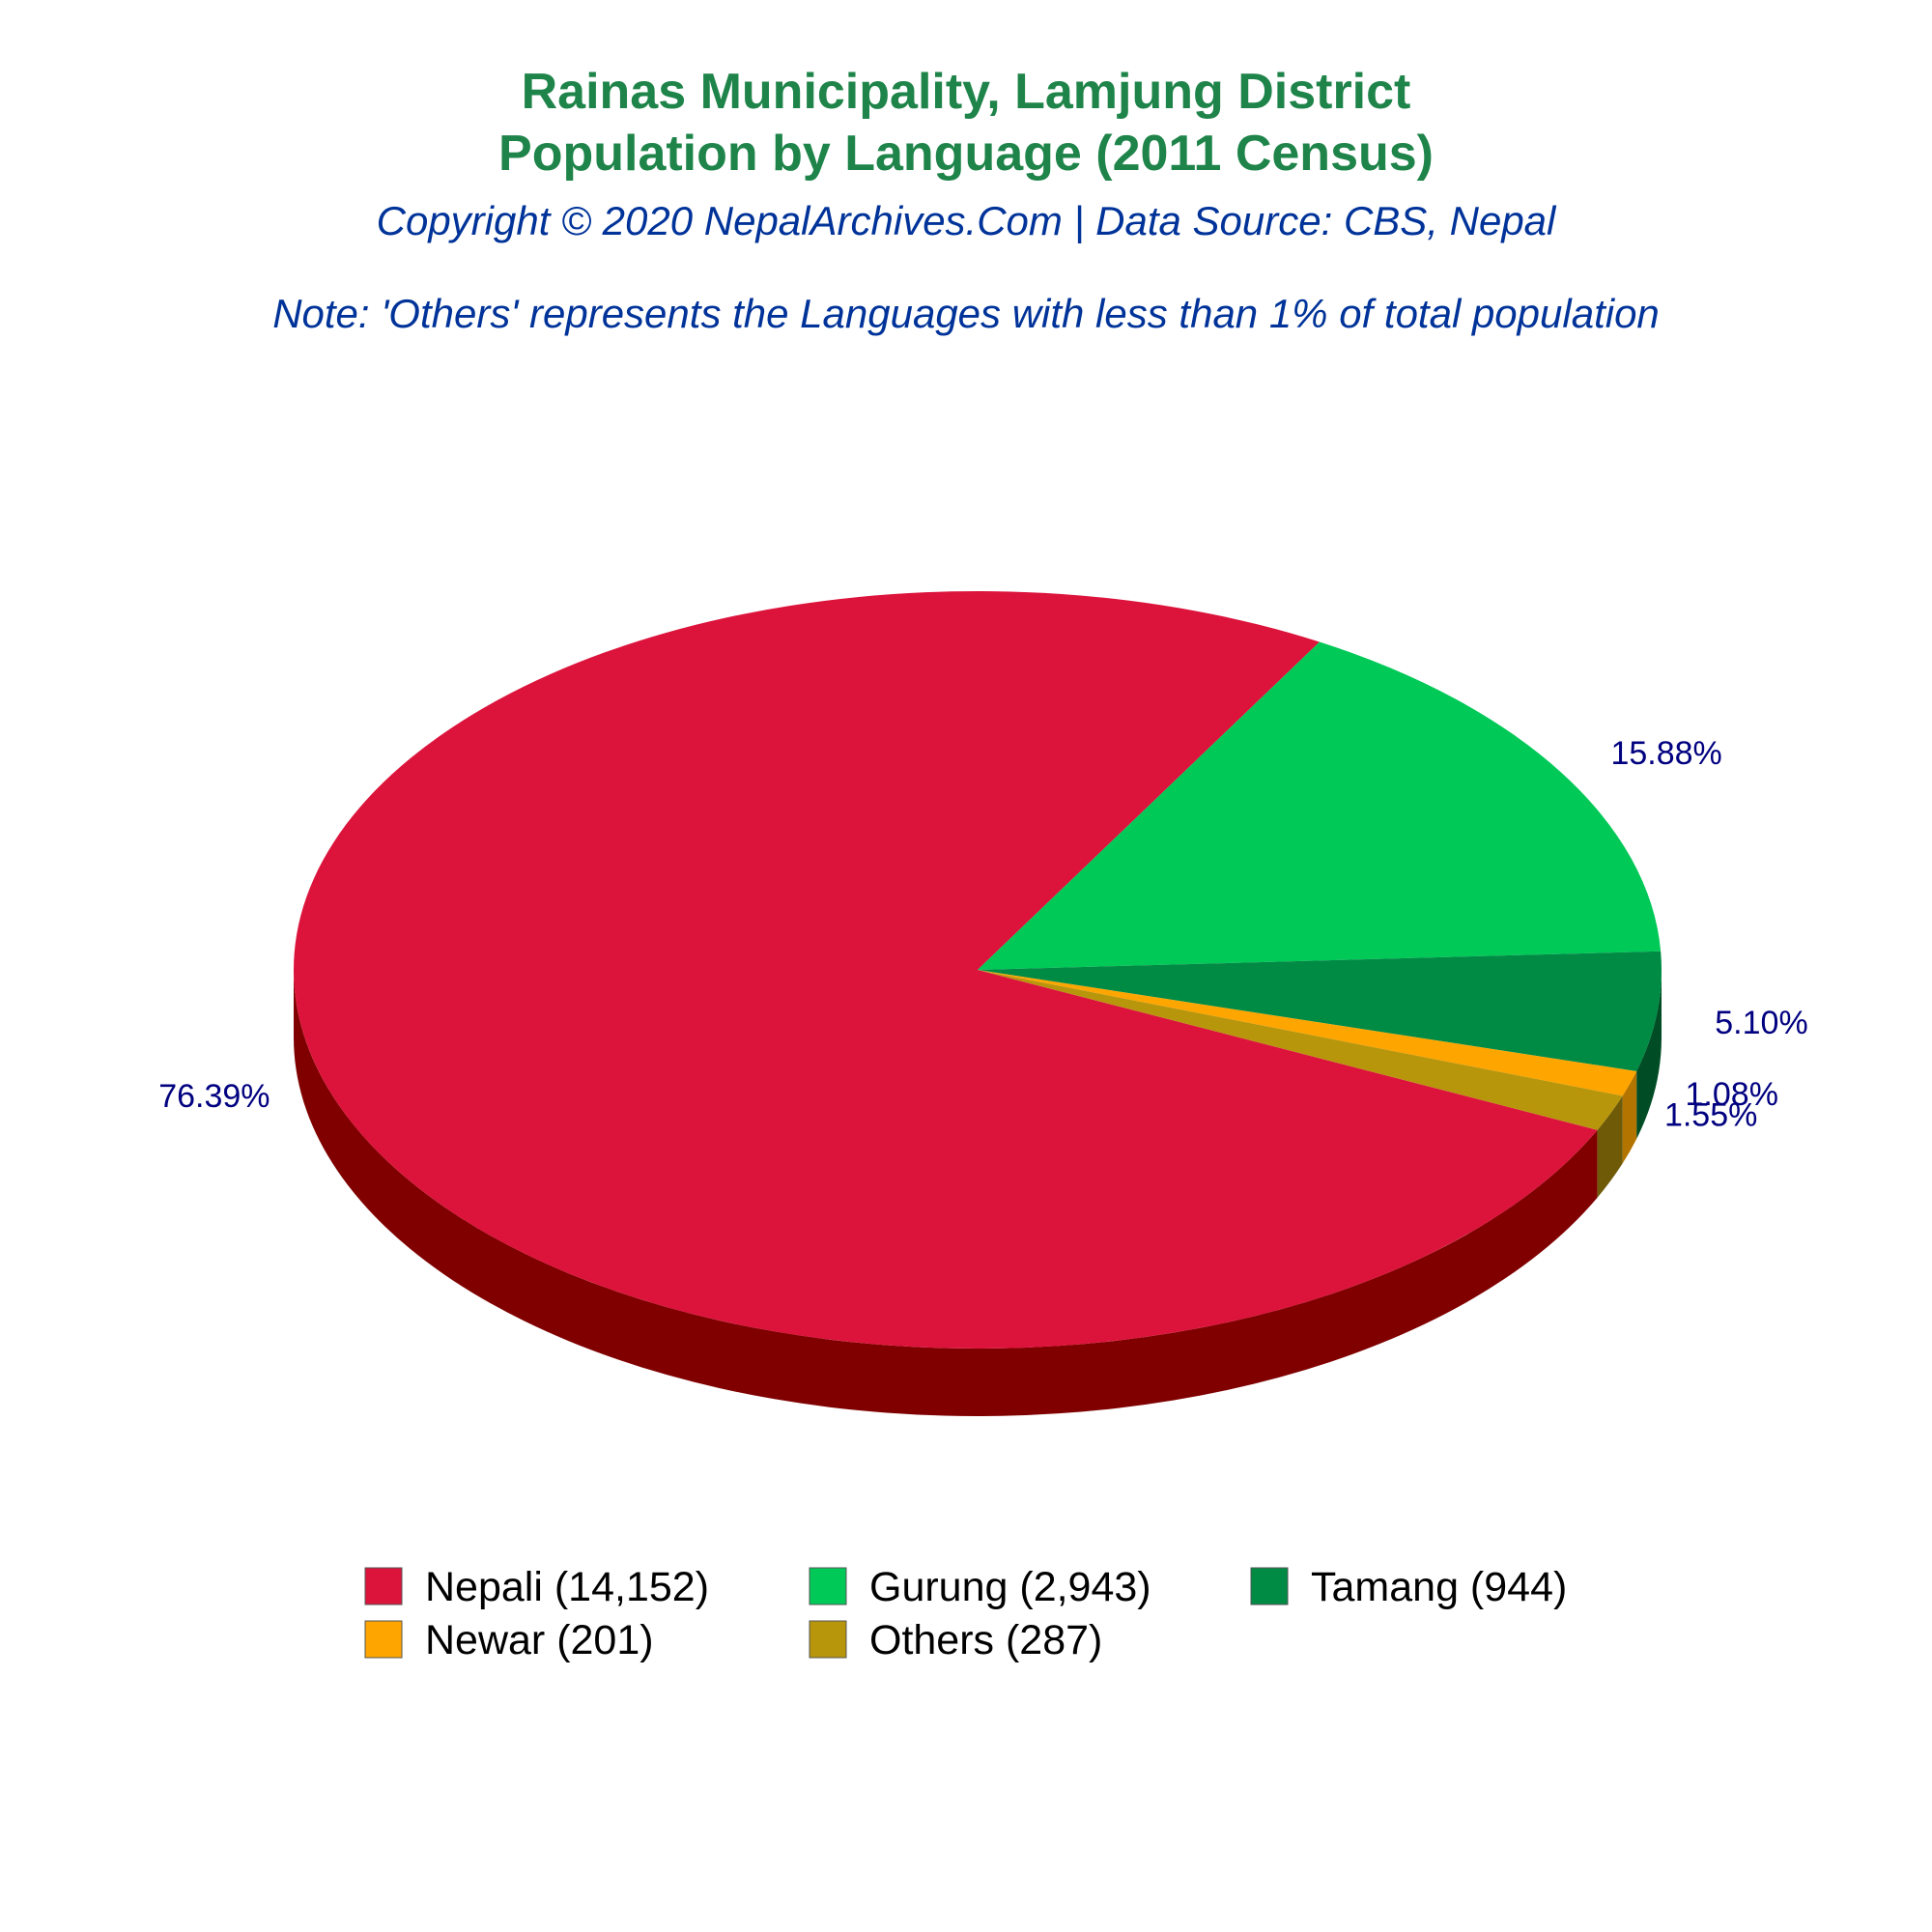 This screenshot has height=1932, width=1932. What do you see at coordinates (1732, 1094) in the screenshot?
I see `pie-label-newar: 1.08%` at bounding box center [1732, 1094].